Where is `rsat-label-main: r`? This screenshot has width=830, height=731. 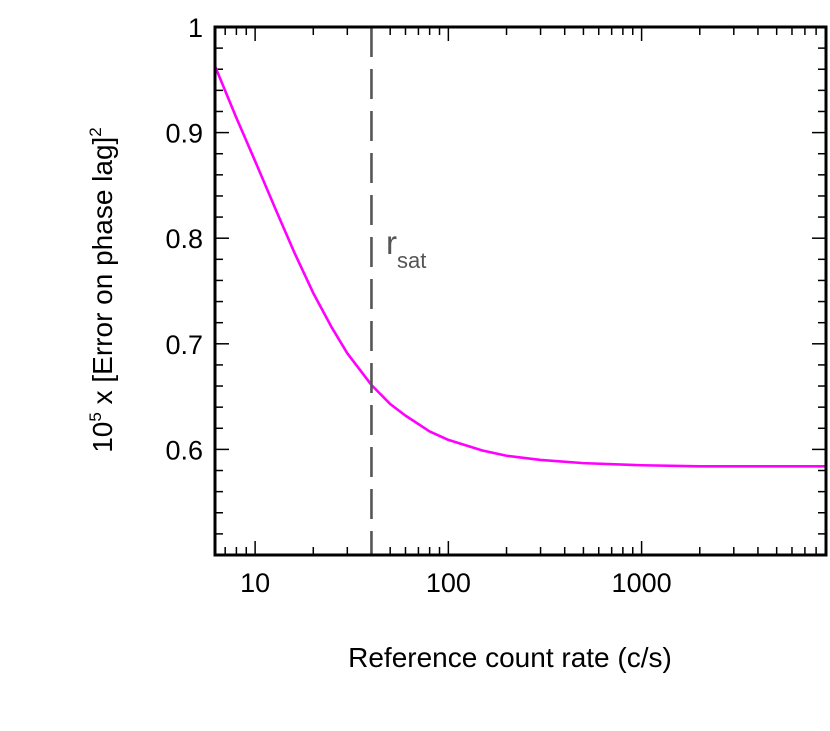
rsat-label-main: r is located at coordinates (391, 242).